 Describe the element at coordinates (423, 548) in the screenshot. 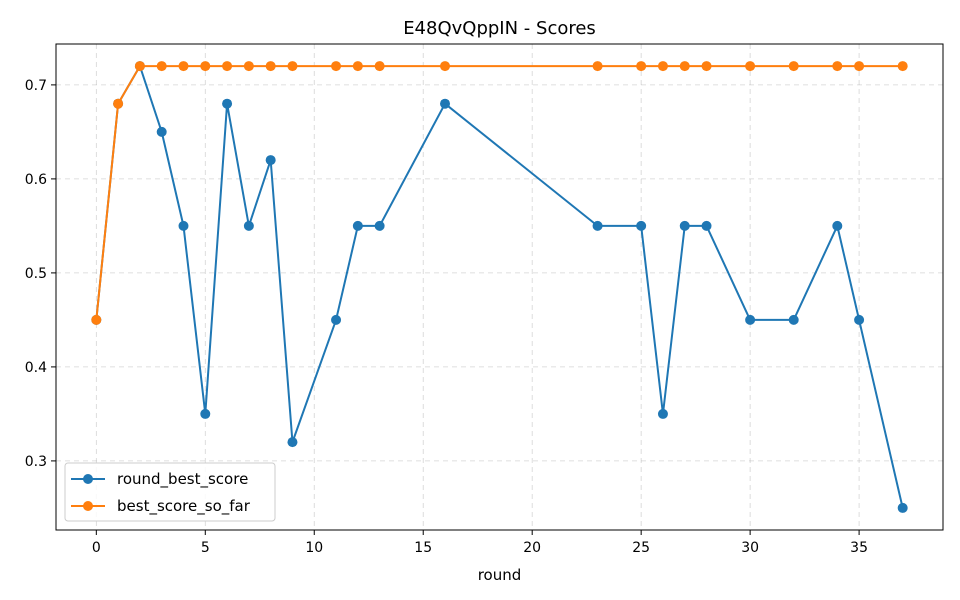

I see `x-tick-label: 15` at that location.